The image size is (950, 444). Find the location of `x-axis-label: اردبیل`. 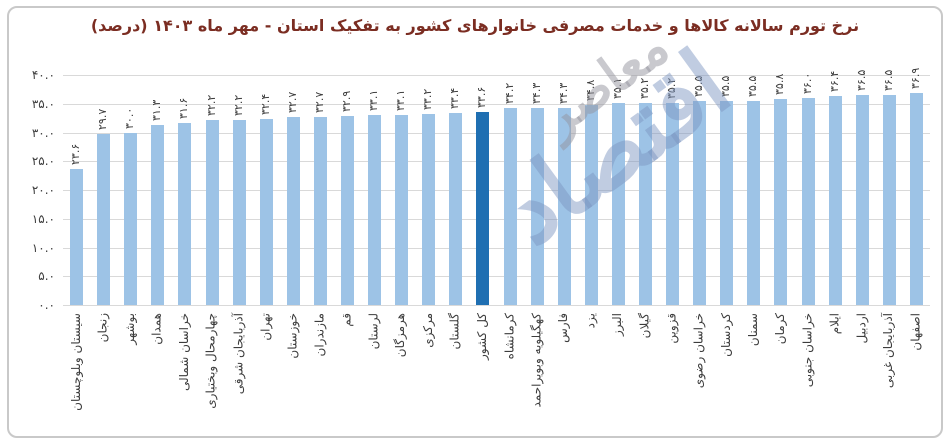

x-axis-label: اردبیل is located at coordinates (861, 328).